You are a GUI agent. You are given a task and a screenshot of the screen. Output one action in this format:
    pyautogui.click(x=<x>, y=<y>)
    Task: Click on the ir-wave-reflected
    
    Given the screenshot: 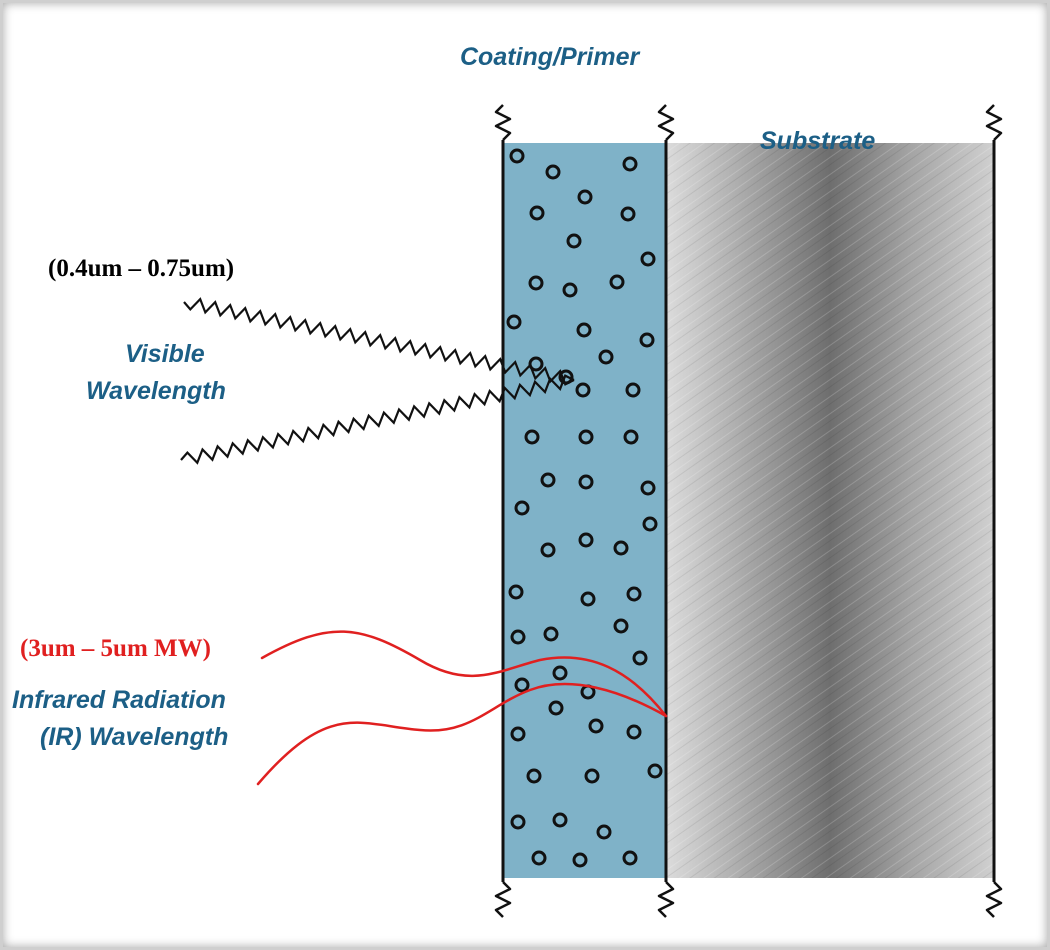 What is the action you would take?
    pyautogui.click(x=462, y=734)
    